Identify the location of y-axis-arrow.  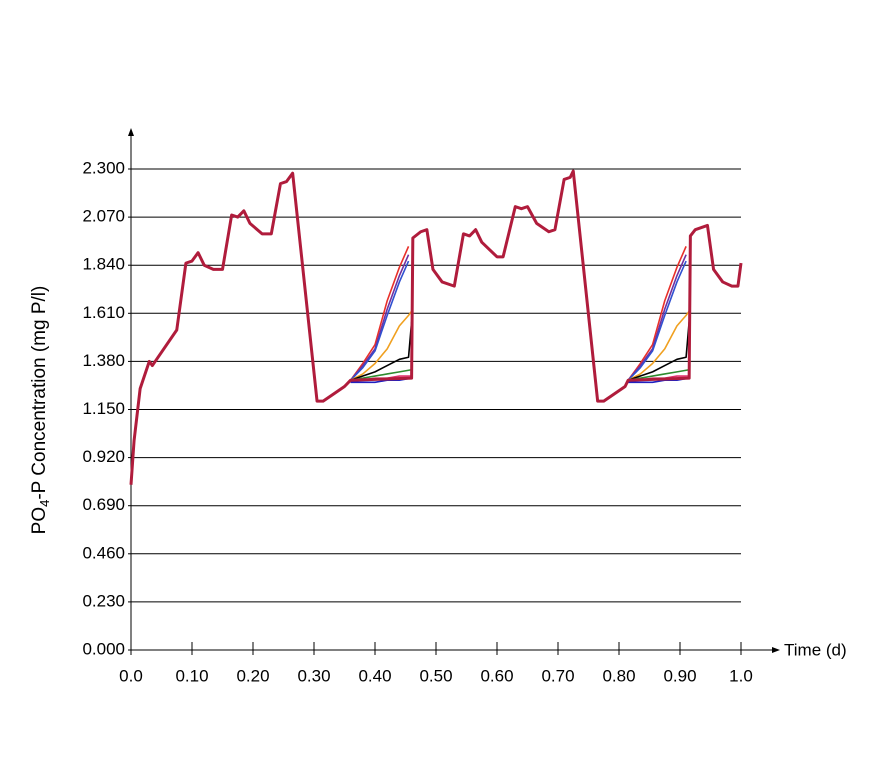
(131, 132).